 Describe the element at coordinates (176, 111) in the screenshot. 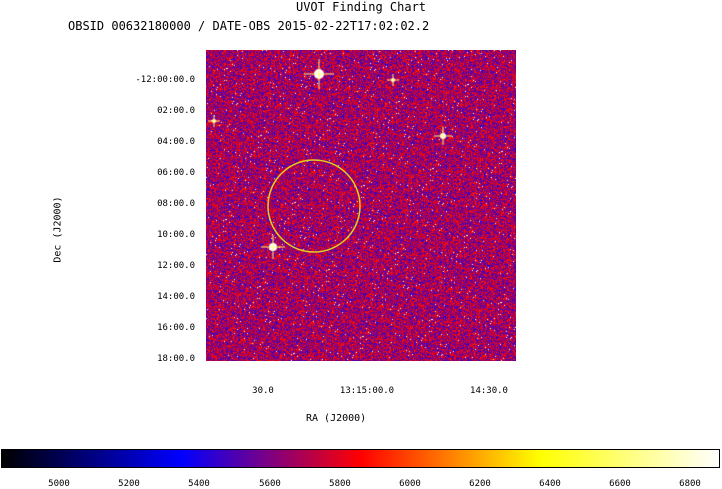

I see `ytick-label: 02:00.0` at that location.